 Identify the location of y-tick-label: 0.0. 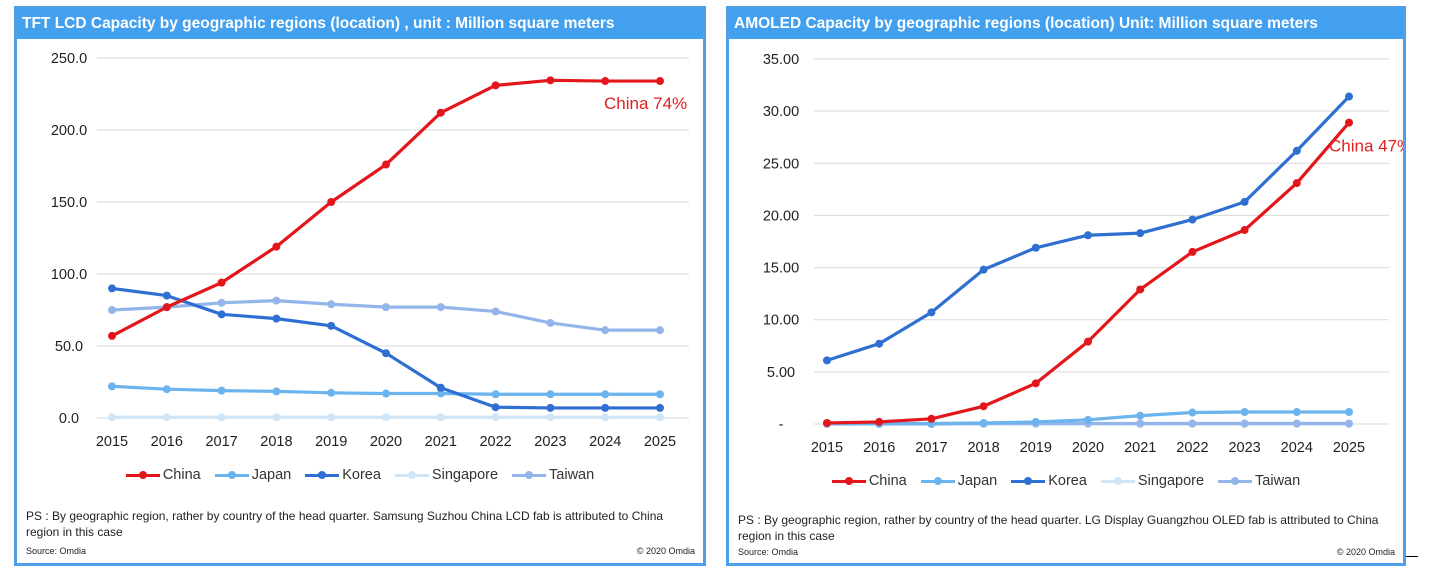
(69, 419).